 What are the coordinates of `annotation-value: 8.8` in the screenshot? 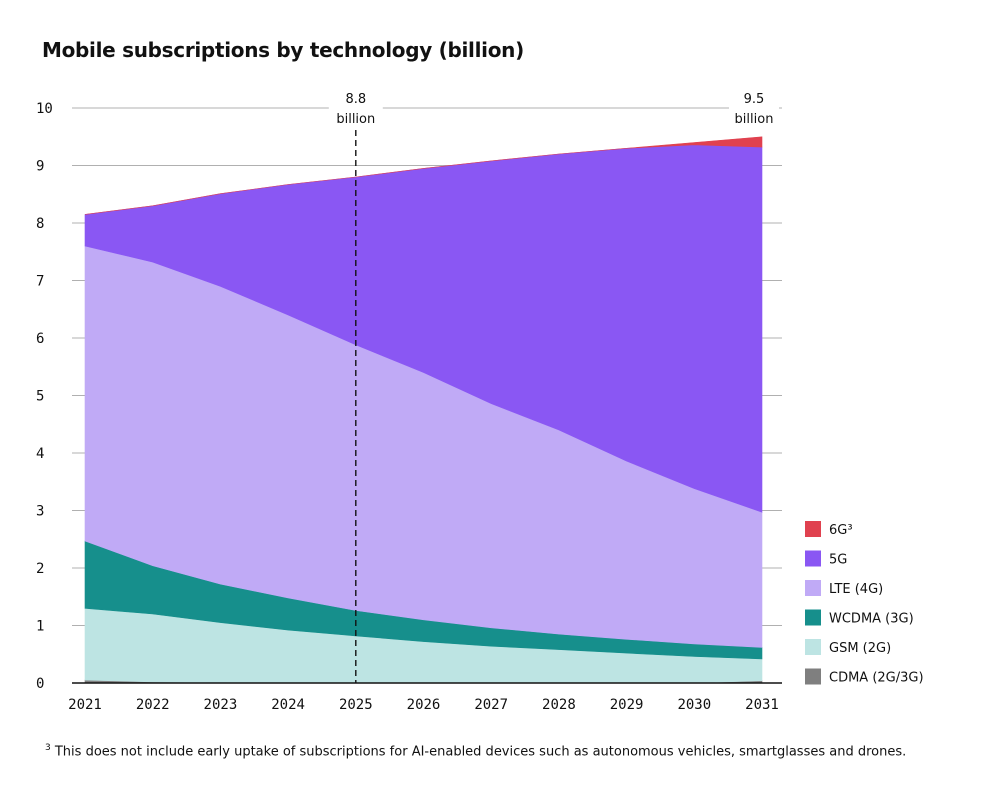 It's located at (355, 99).